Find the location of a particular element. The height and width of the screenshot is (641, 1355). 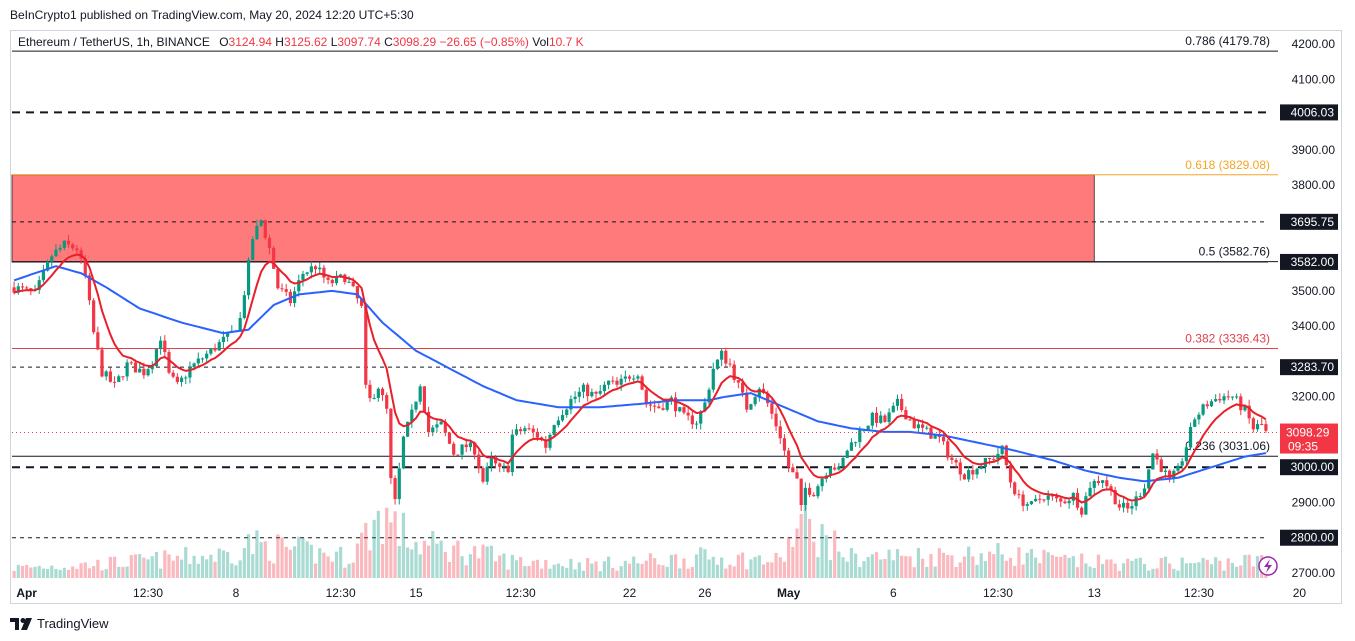

time-tick-label: 15 is located at coordinates (416, 593).